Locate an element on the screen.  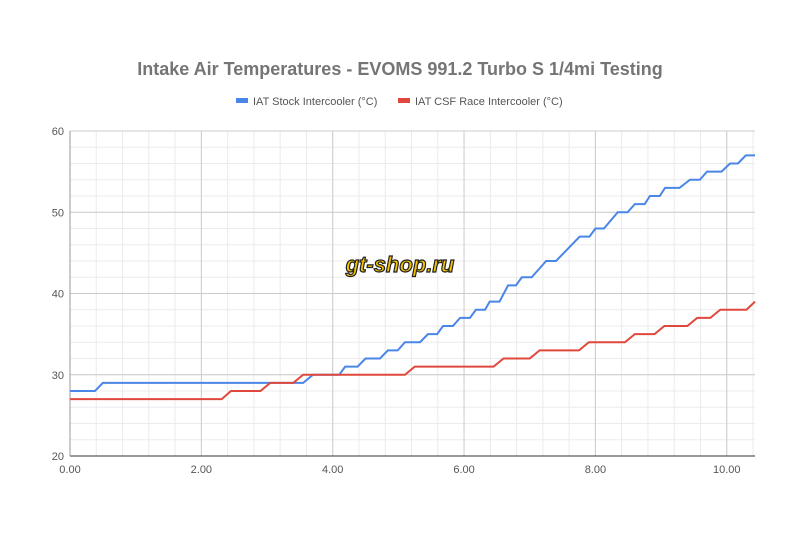
y-tick-label: 50 is located at coordinates (58, 213).